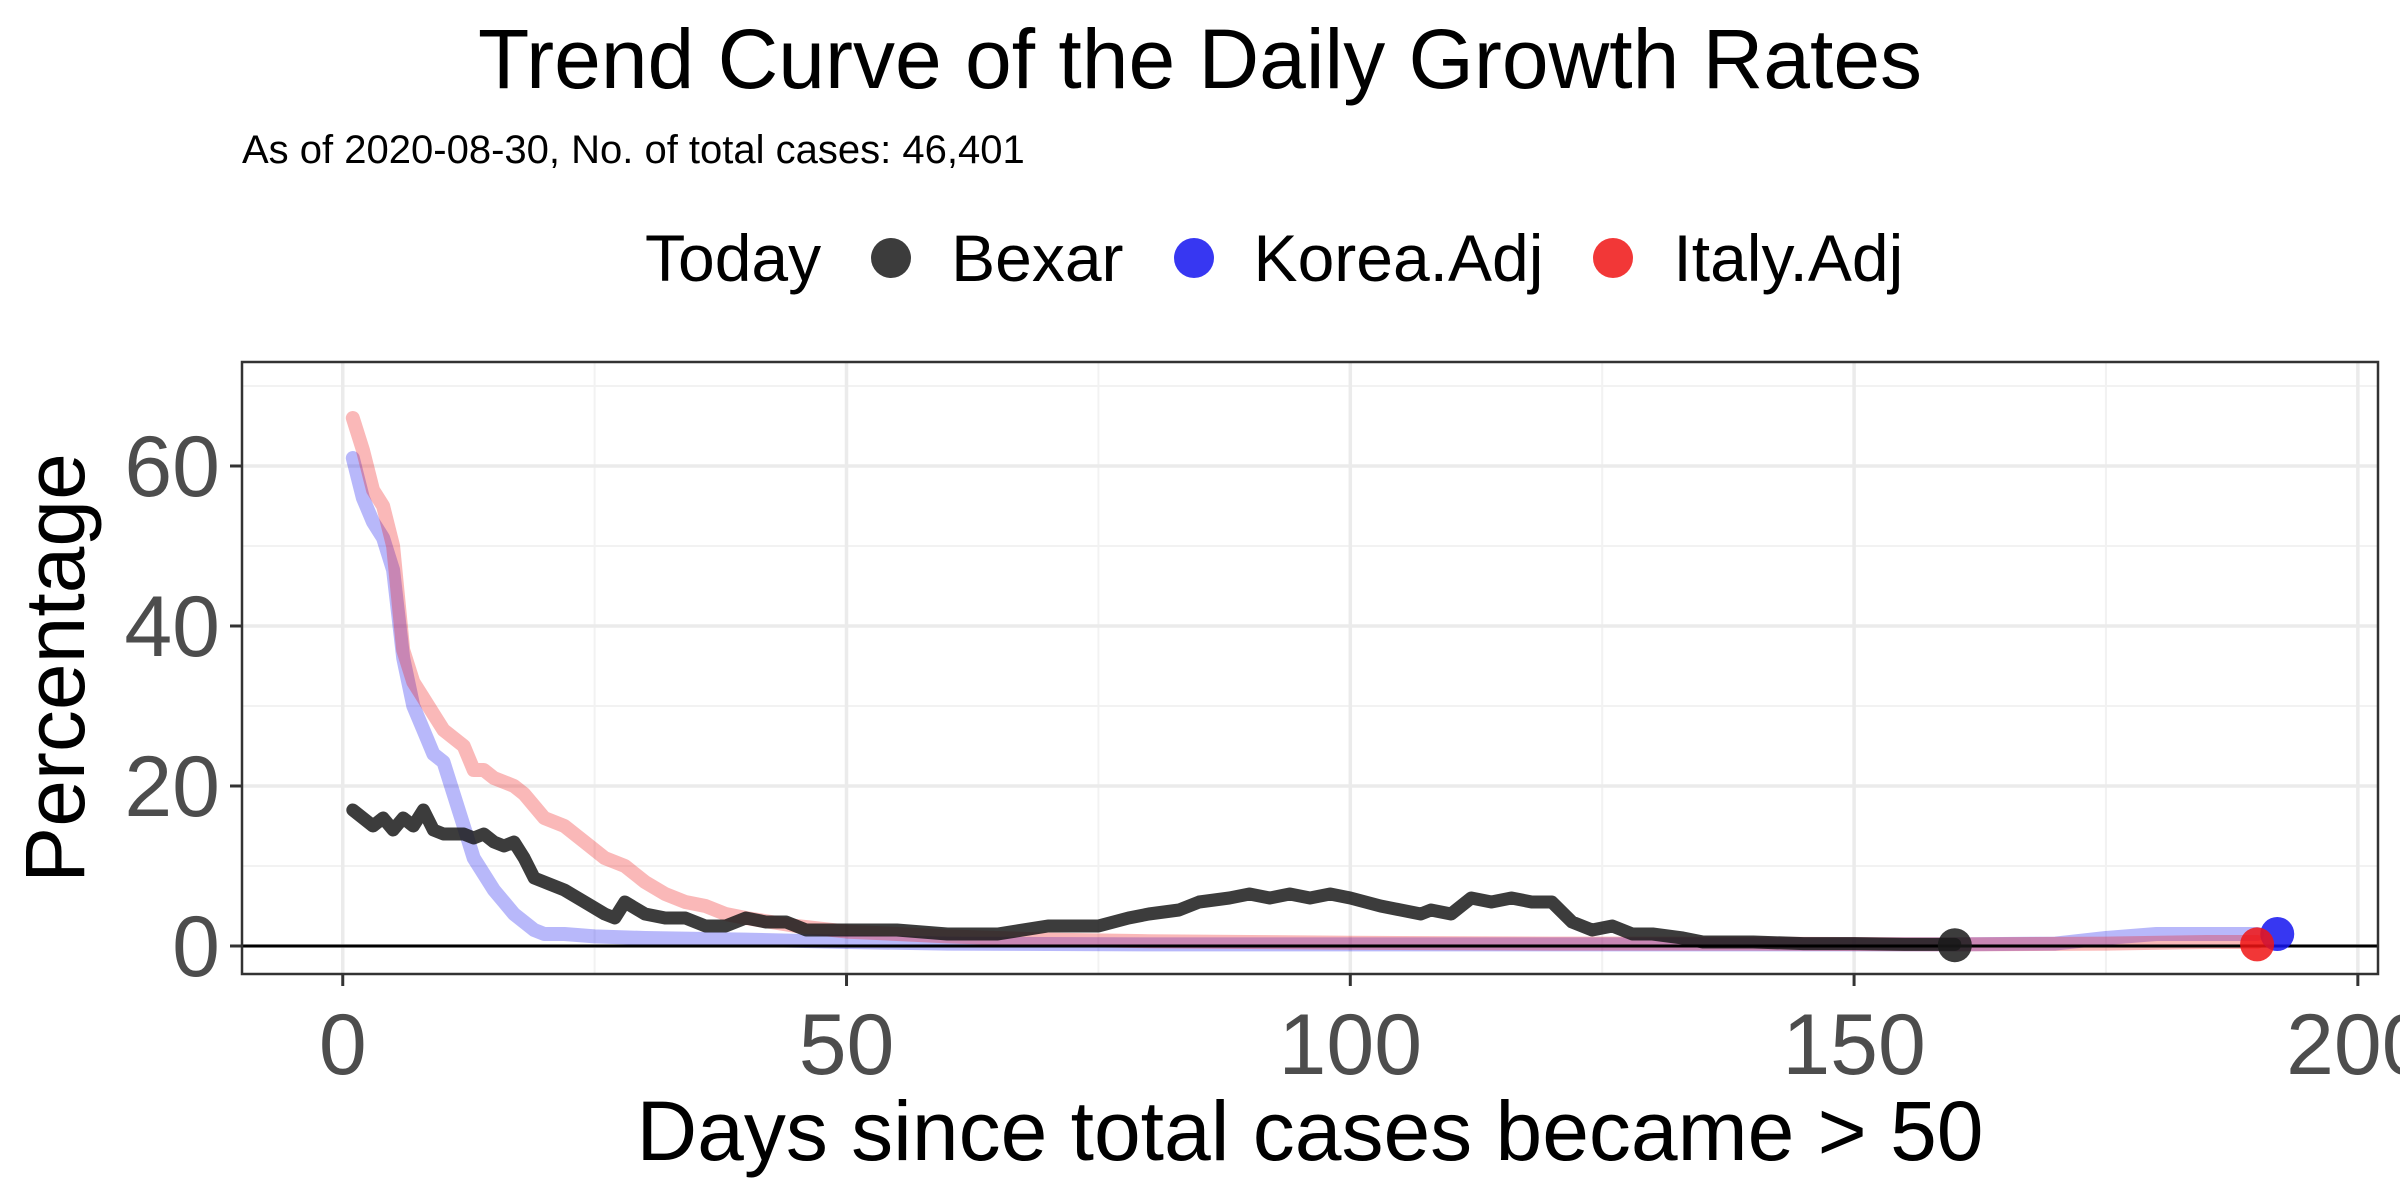 This screenshot has height=1200, width=2400. What do you see at coordinates (1154, 877) in the screenshot?
I see `series-line-bexar` at bounding box center [1154, 877].